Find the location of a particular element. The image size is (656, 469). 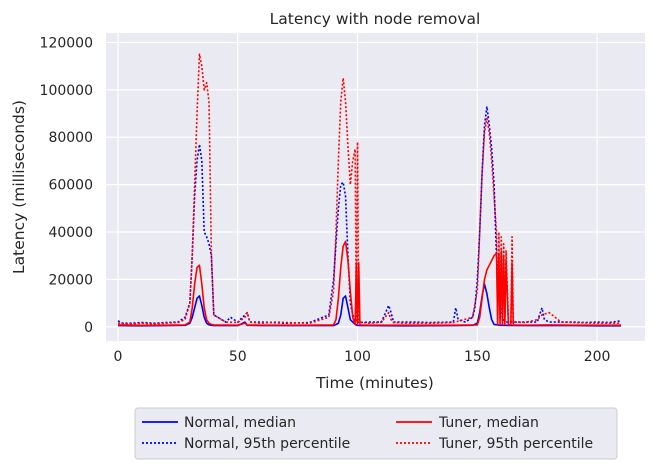

legend-box is located at coordinates (376, 433).